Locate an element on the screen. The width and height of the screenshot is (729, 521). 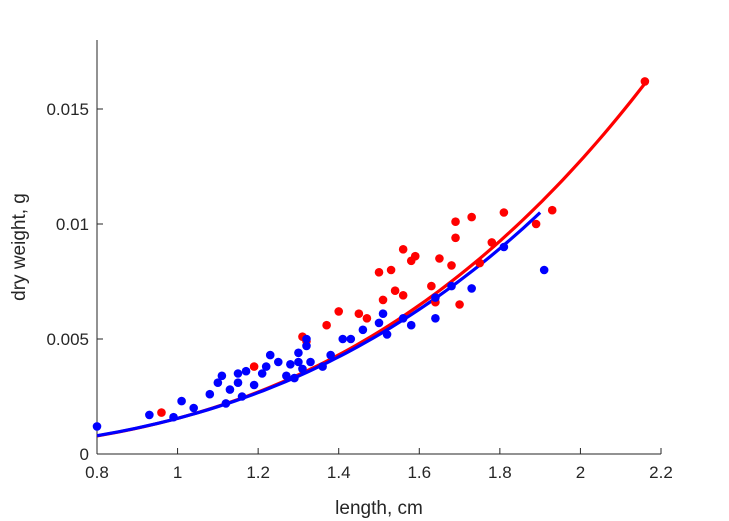
x-tick-label: 1 is located at coordinates (177, 472).